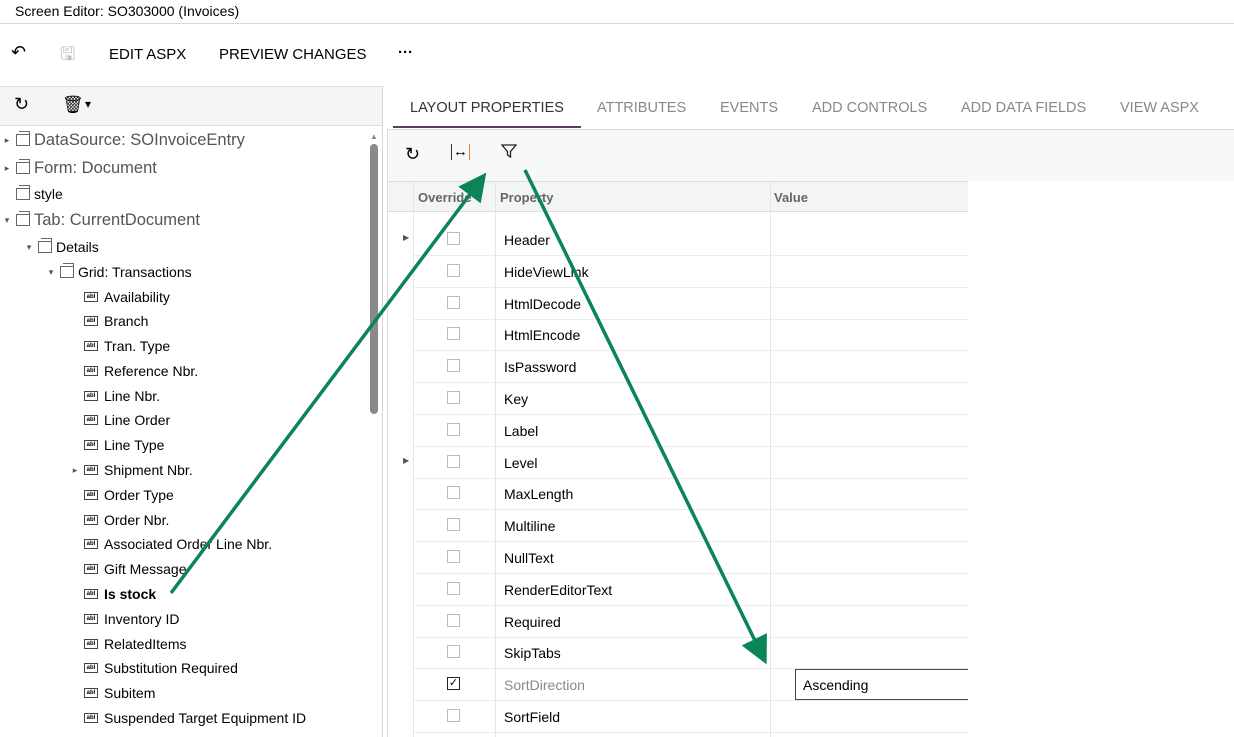 Image resolution: width=1234 pixels, height=737 pixels. I want to click on tree-item: abl Suspended Target Equipment ID, so click(188, 718).